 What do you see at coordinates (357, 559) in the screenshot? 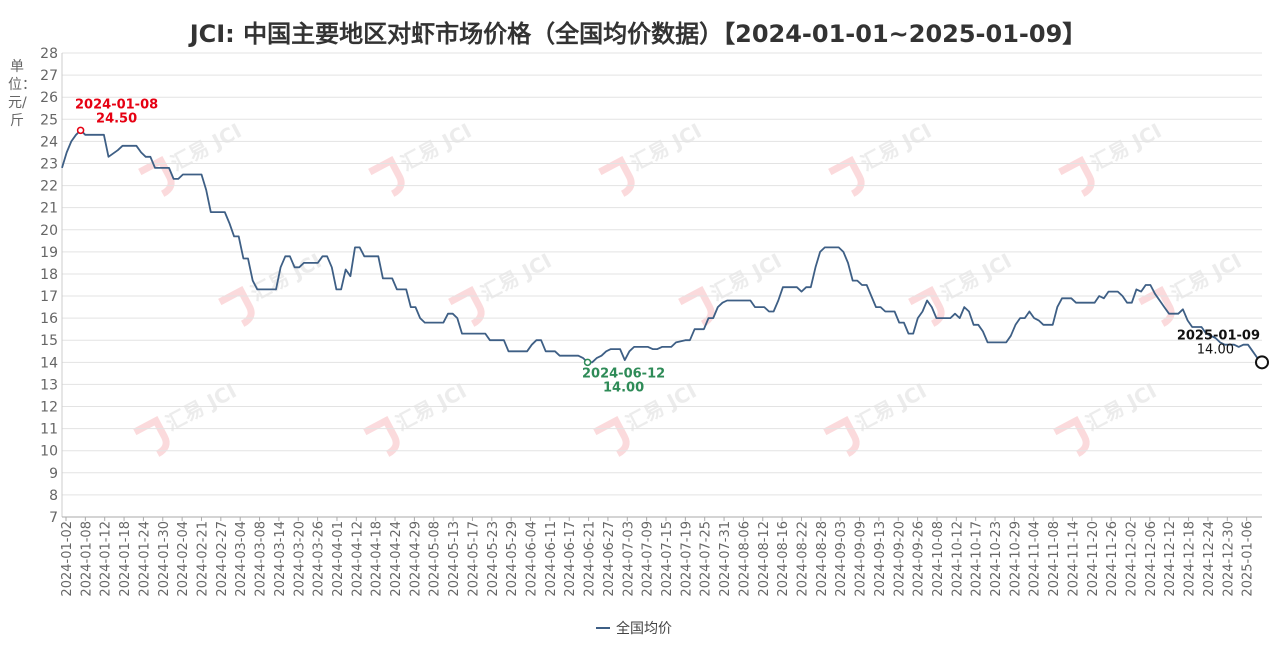
I see `x-tick-label: 2024-04-12` at bounding box center [357, 559].